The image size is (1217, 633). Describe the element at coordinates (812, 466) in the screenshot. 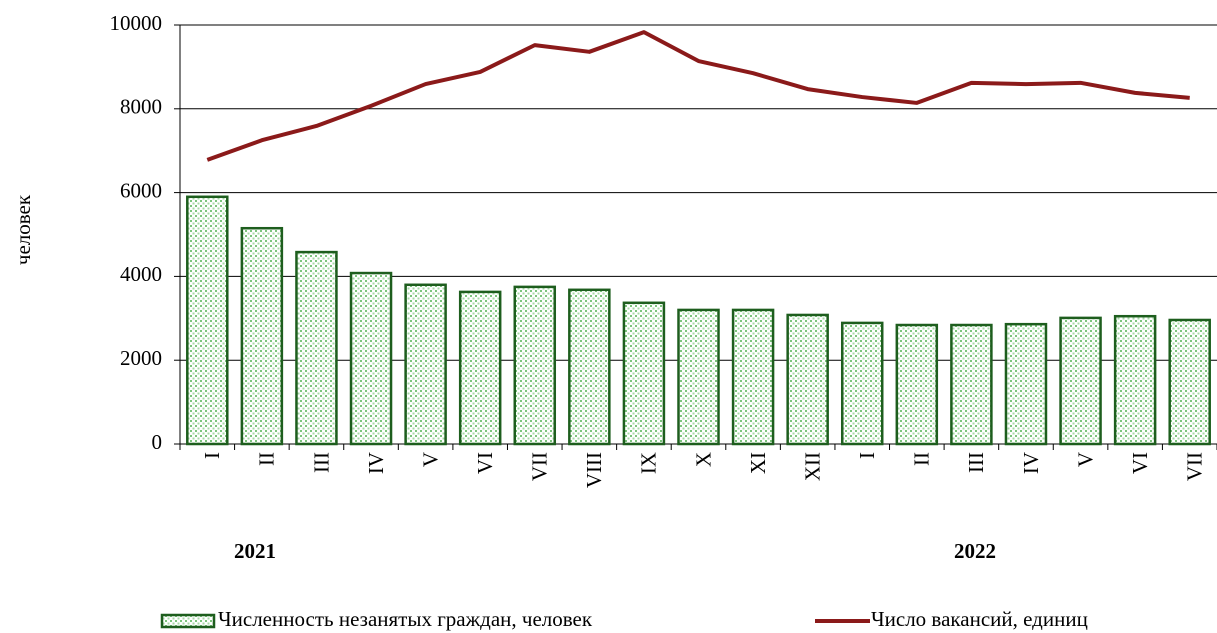

I see `x-tick-label: XII` at that location.